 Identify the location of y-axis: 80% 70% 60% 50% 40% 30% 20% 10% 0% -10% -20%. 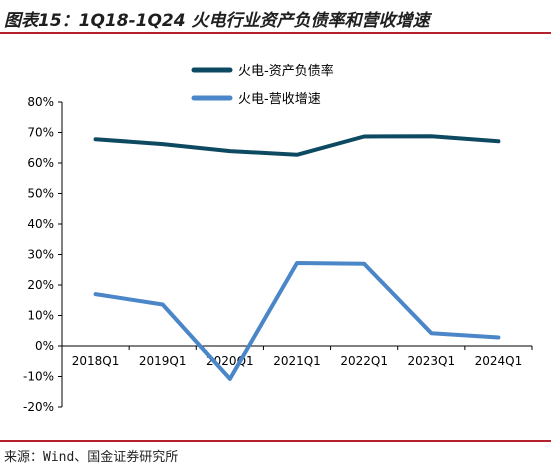
(43, 254).